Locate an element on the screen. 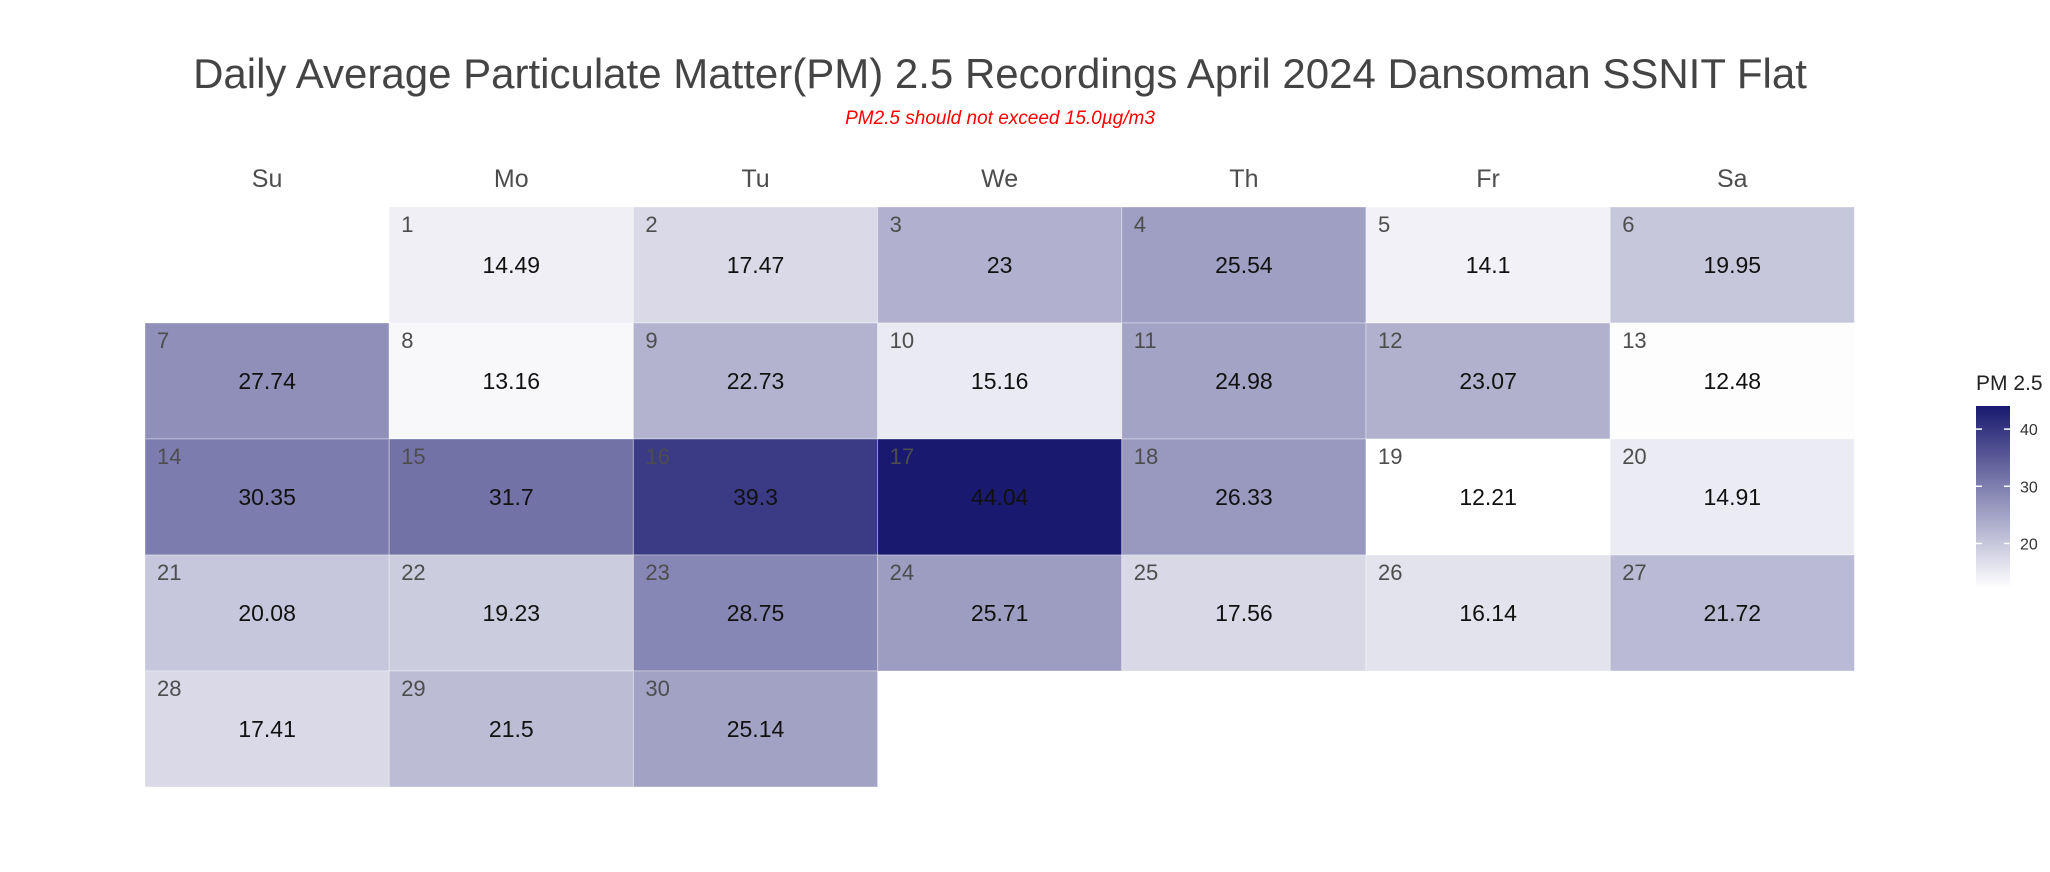 This screenshot has width=2050, height=872. calendar-day-cell: 17 44.04 is located at coordinates (1000, 497).